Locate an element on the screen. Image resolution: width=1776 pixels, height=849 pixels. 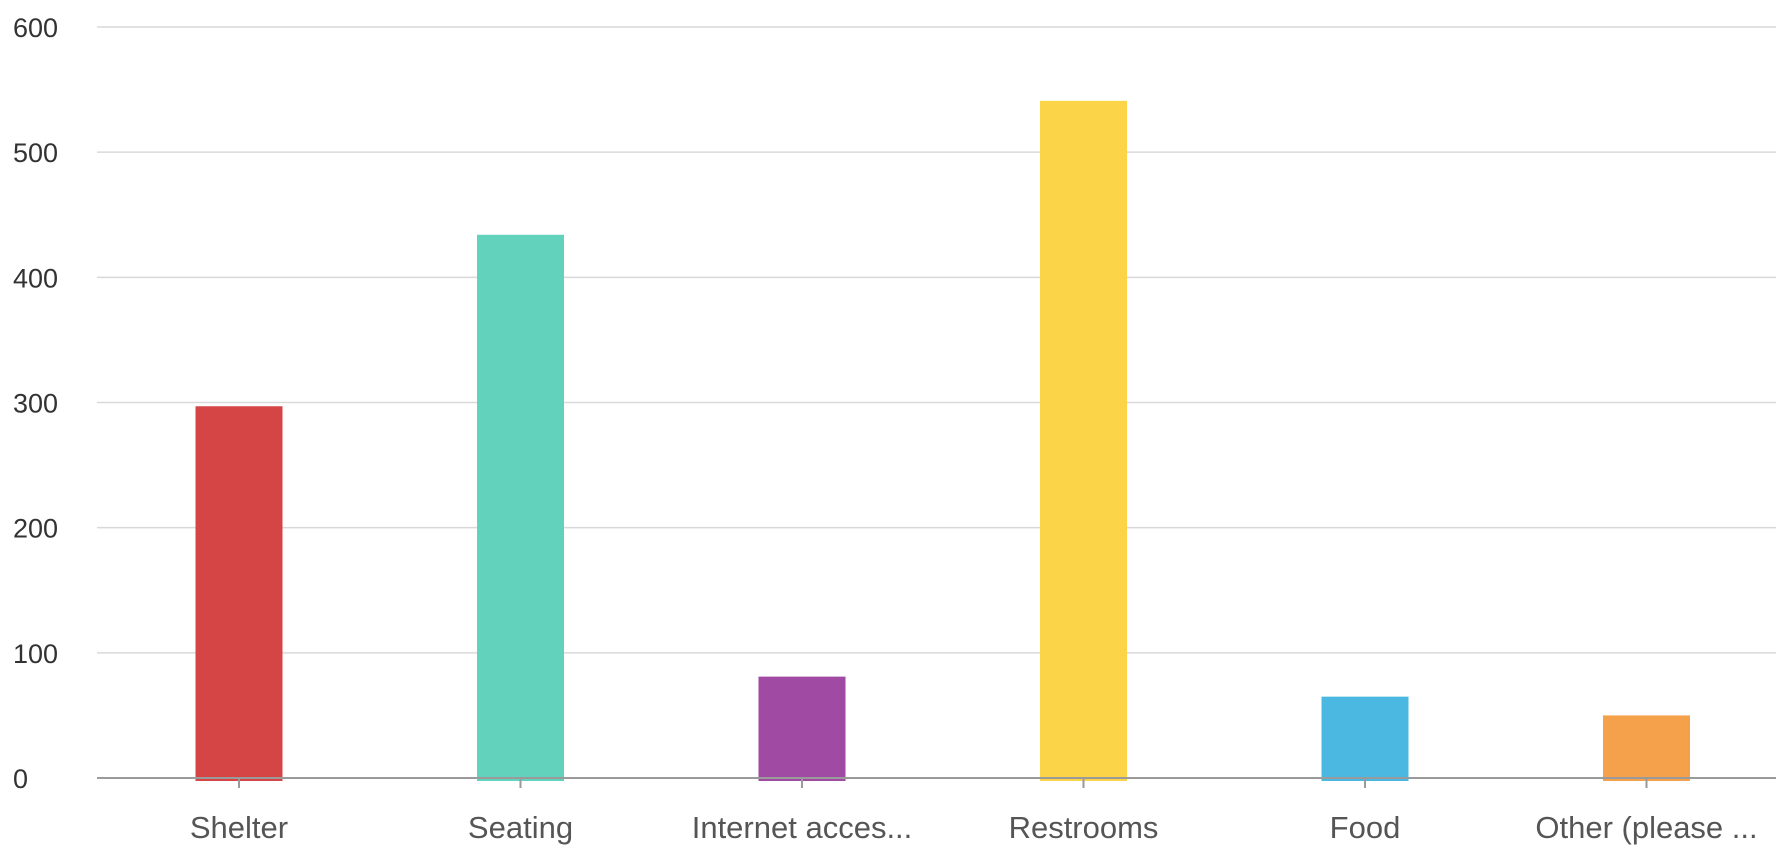
y-axis-ticks: 0 100 200 300 400 500 600 is located at coordinates (35, 403).